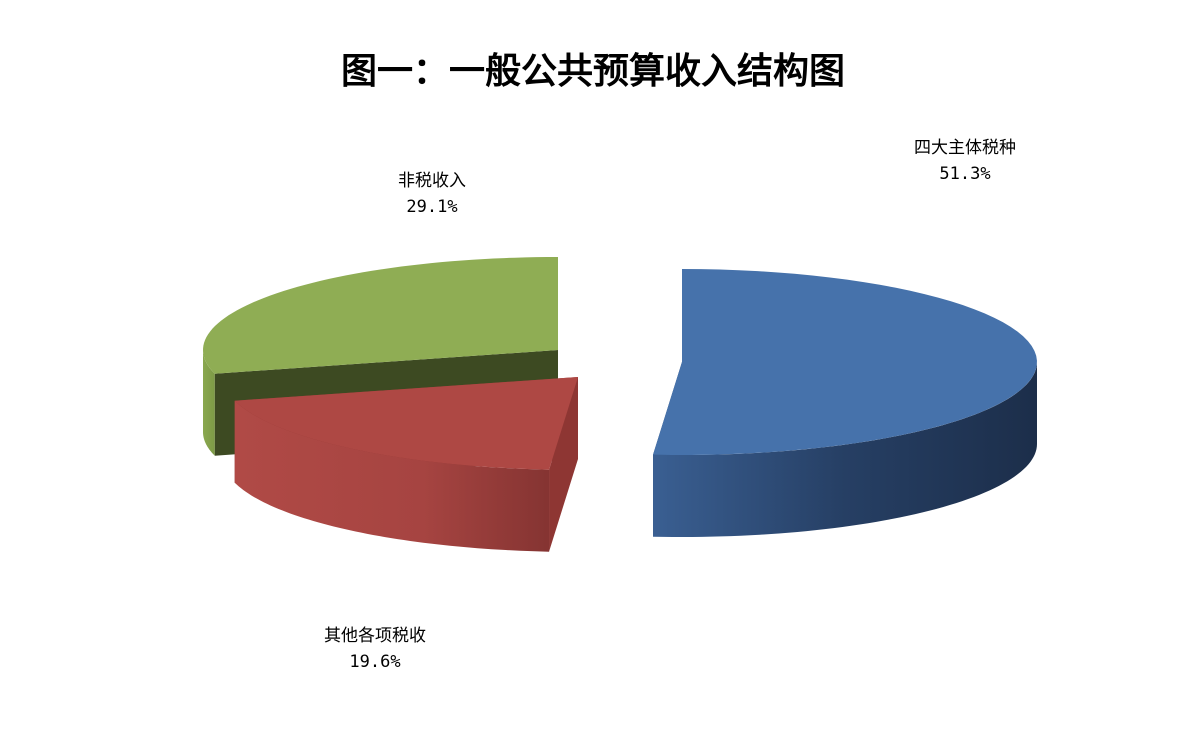 The width and height of the screenshot is (1186, 745). Describe the element at coordinates (432, 194) in the screenshot. I see `slice-label-non-tax: 非税收入 29.1%` at that location.